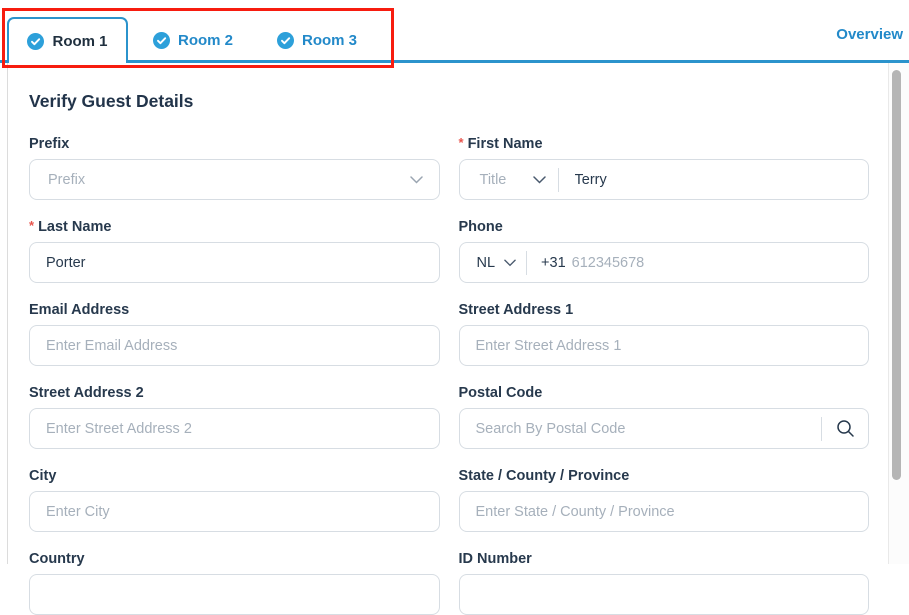 Image resolution: width=909 pixels, height=615 pixels. I want to click on search-icon, so click(845, 428).